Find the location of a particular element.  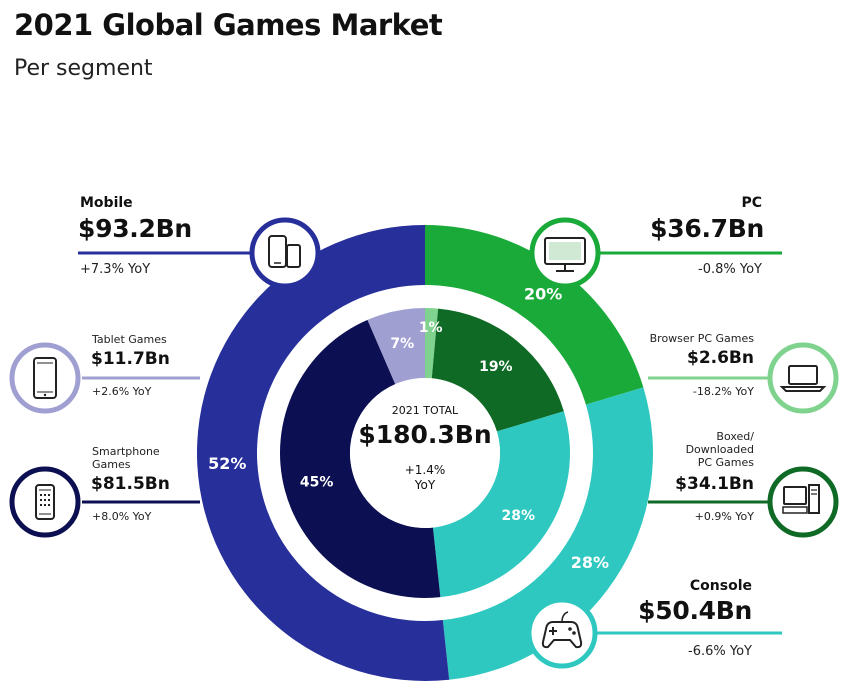

inner-slice-console is located at coordinates (501, 504).